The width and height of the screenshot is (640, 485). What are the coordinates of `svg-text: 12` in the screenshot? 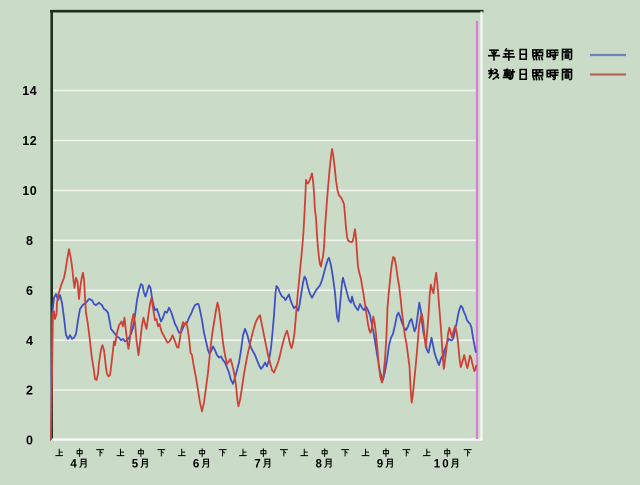 It's located at (29, 141).